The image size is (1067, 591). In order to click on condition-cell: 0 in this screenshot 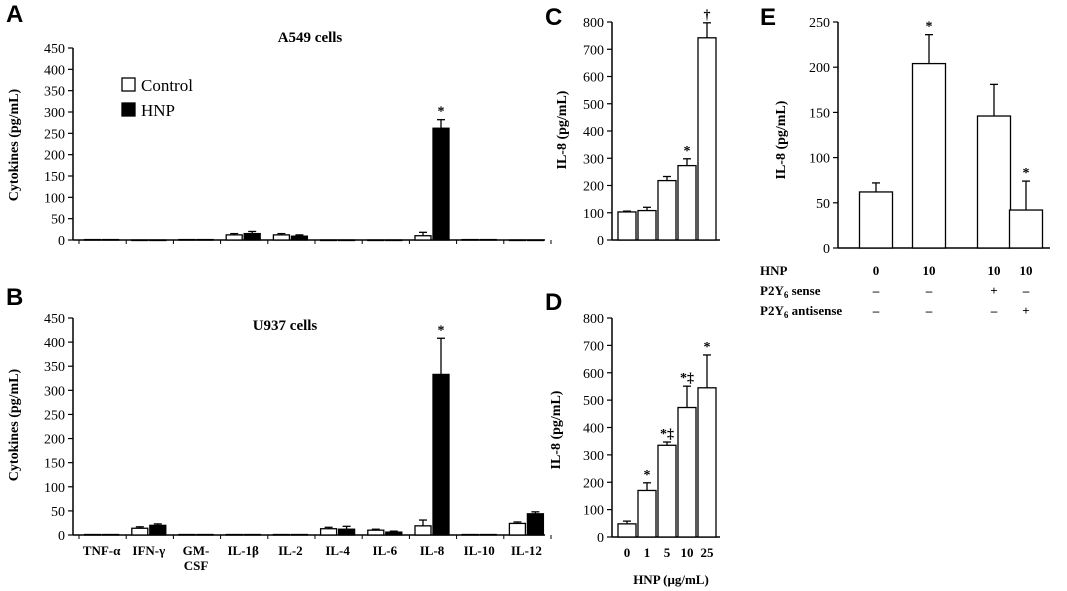, I will do `click(876, 270)`.